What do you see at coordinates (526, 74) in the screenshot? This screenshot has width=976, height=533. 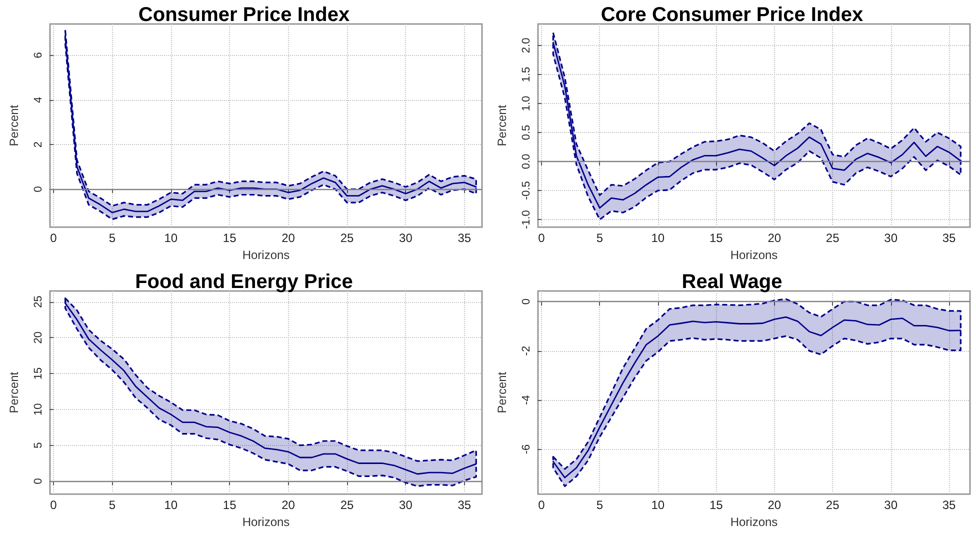 I see `y-tick-label: 1.5` at bounding box center [526, 74].